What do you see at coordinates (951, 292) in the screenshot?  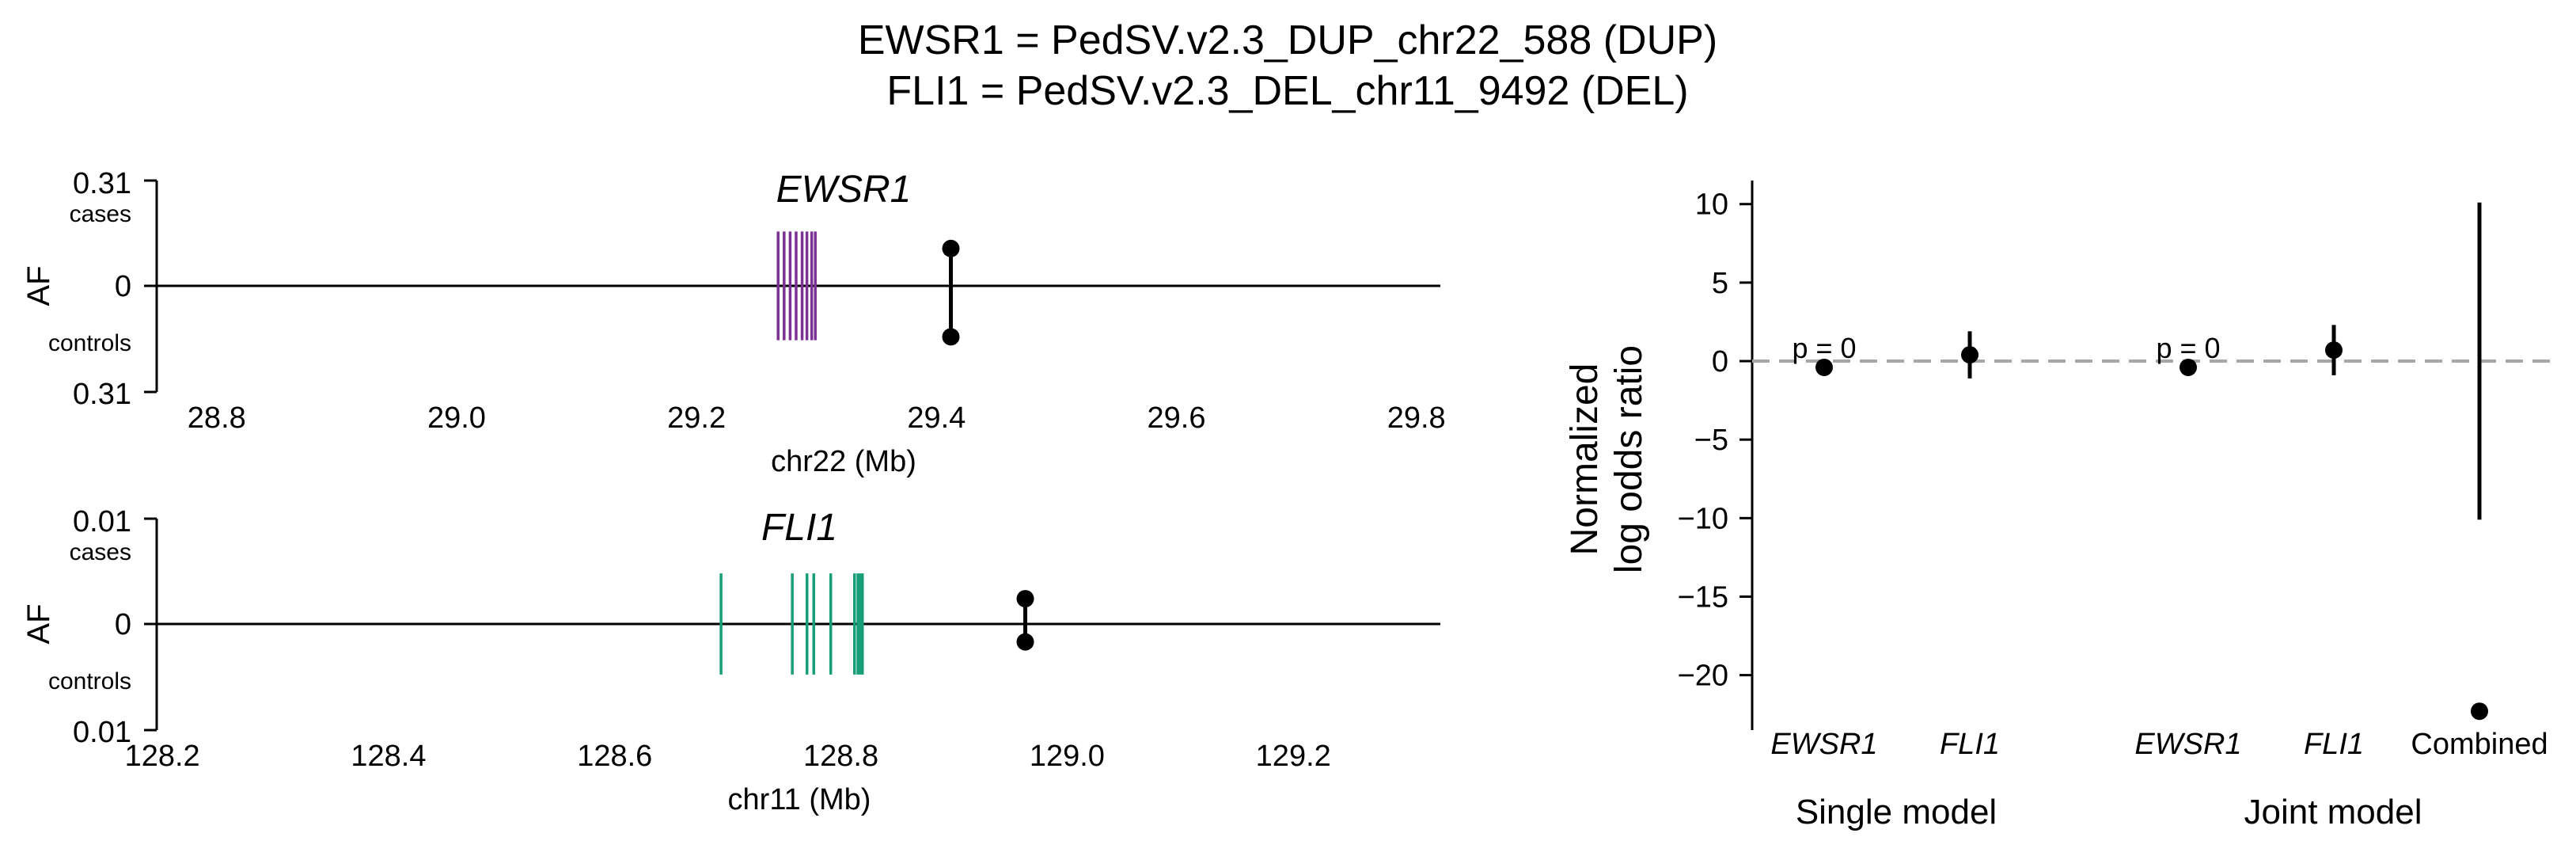 I see `ewsr1-af-marker` at bounding box center [951, 292].